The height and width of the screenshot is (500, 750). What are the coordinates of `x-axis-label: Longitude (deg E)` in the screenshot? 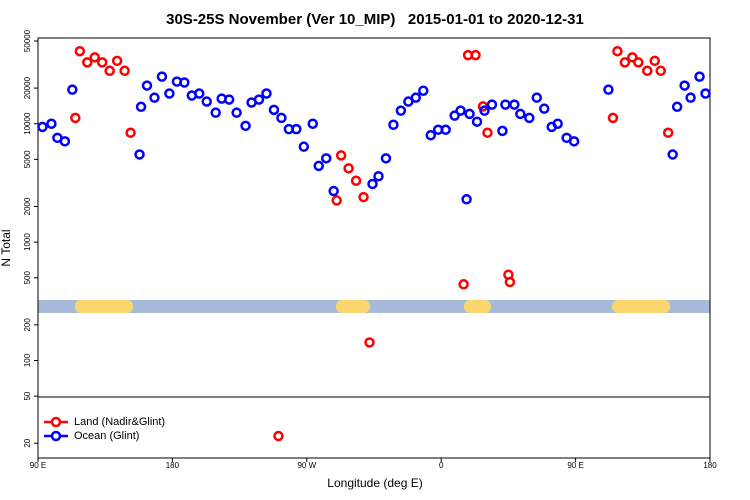 It's located at (374, 483).